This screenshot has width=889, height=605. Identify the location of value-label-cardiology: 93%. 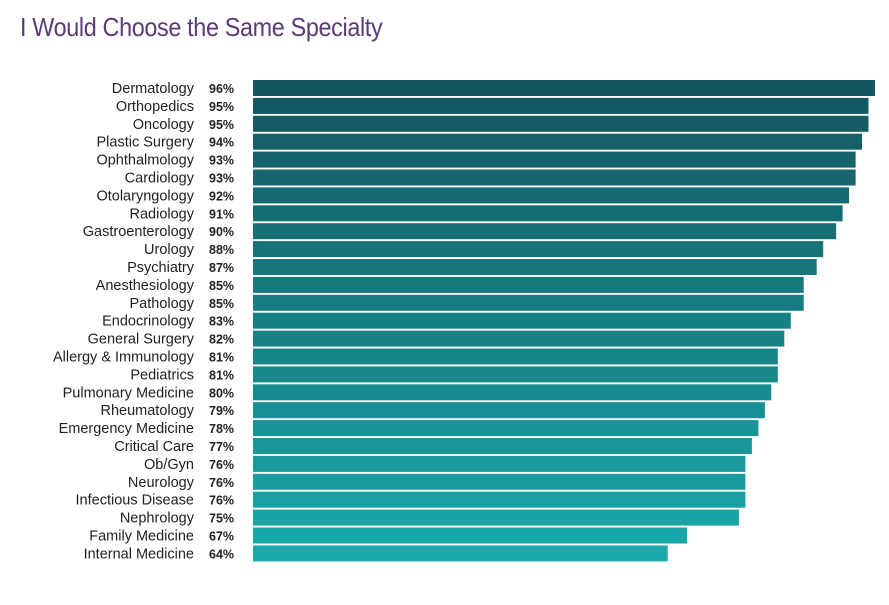
(221, 179).